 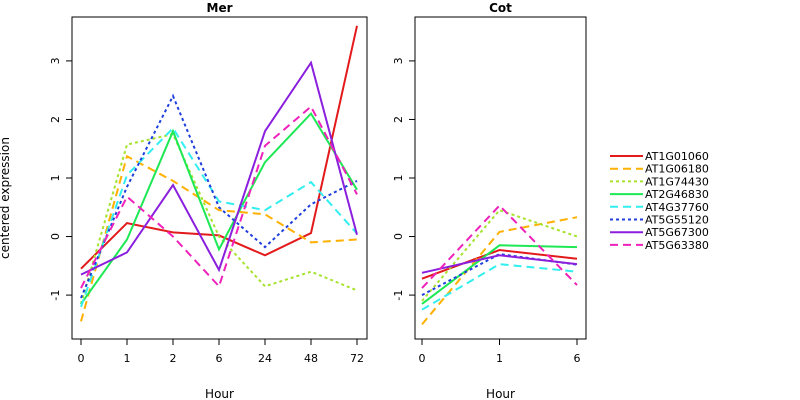 I want to click on legend-label: AT1G01060, so click(x=677, y=156).